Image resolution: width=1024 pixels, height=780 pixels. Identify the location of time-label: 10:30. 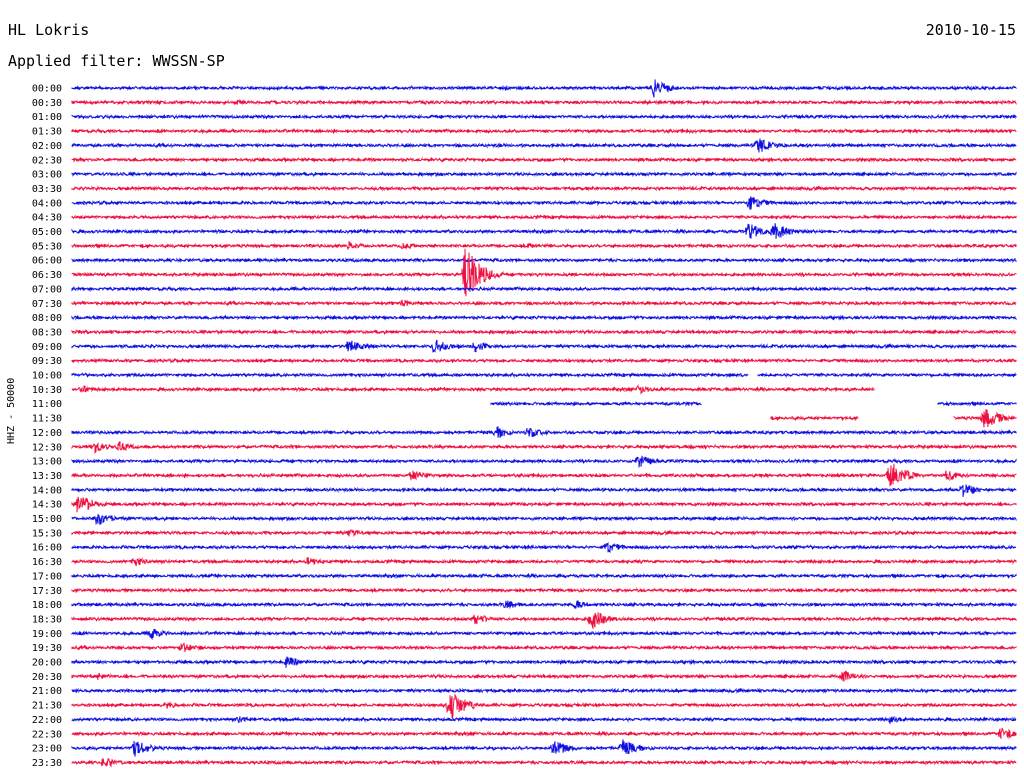
(47, 390).